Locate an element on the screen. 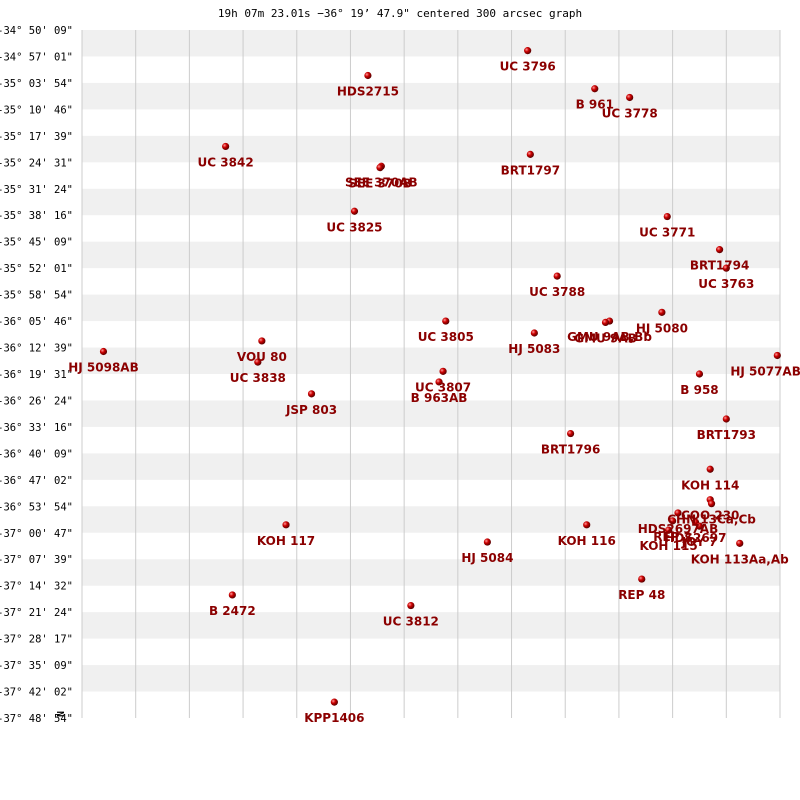  star-label: HDS2697 is located at coordinates (695, 538).